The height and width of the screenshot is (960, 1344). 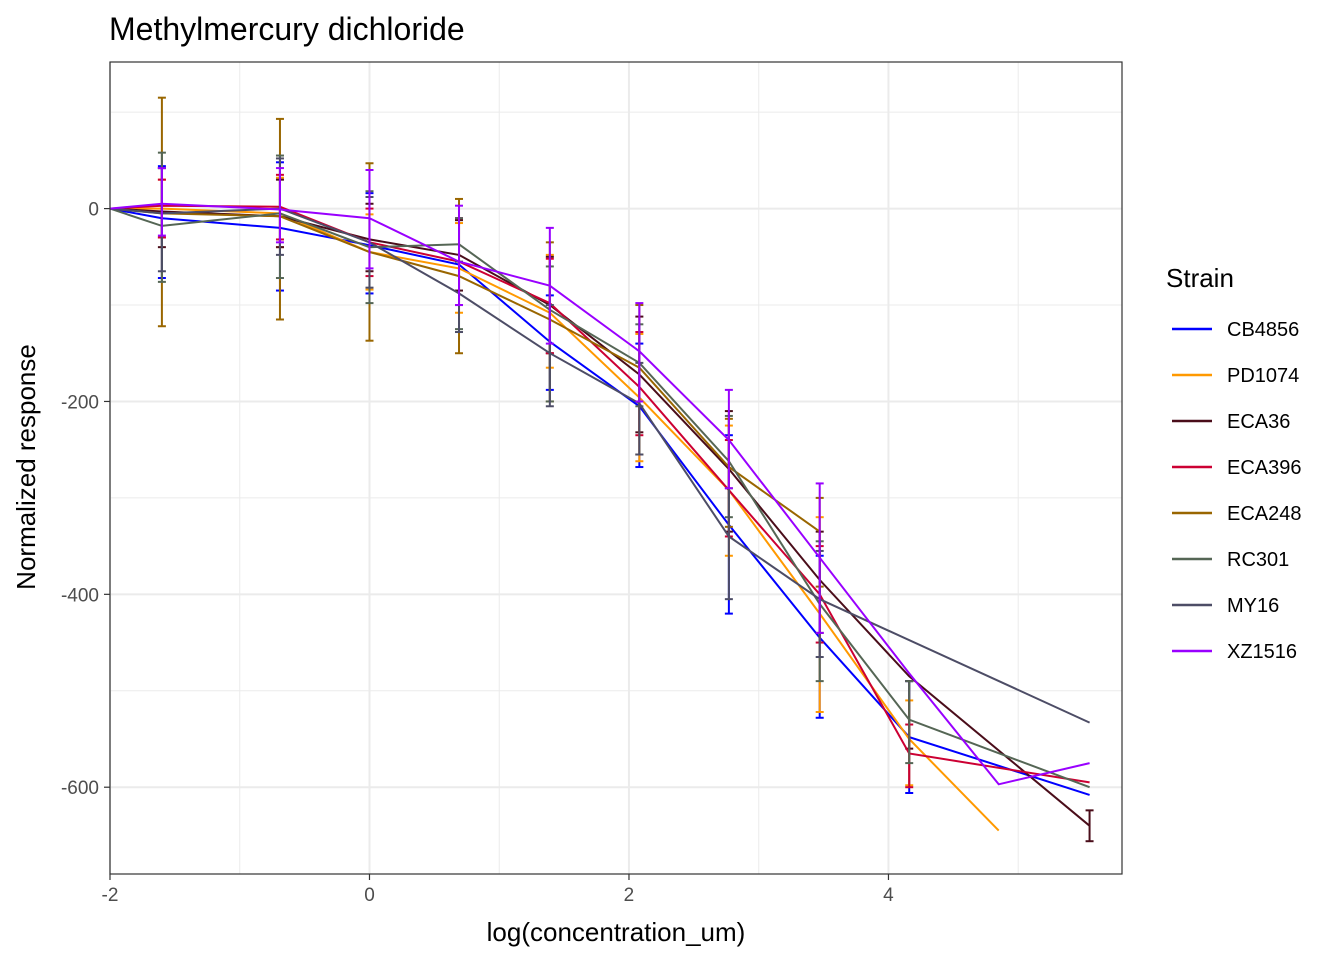 I want to click on y-tick-label: 0, so click(x=93, y=210).